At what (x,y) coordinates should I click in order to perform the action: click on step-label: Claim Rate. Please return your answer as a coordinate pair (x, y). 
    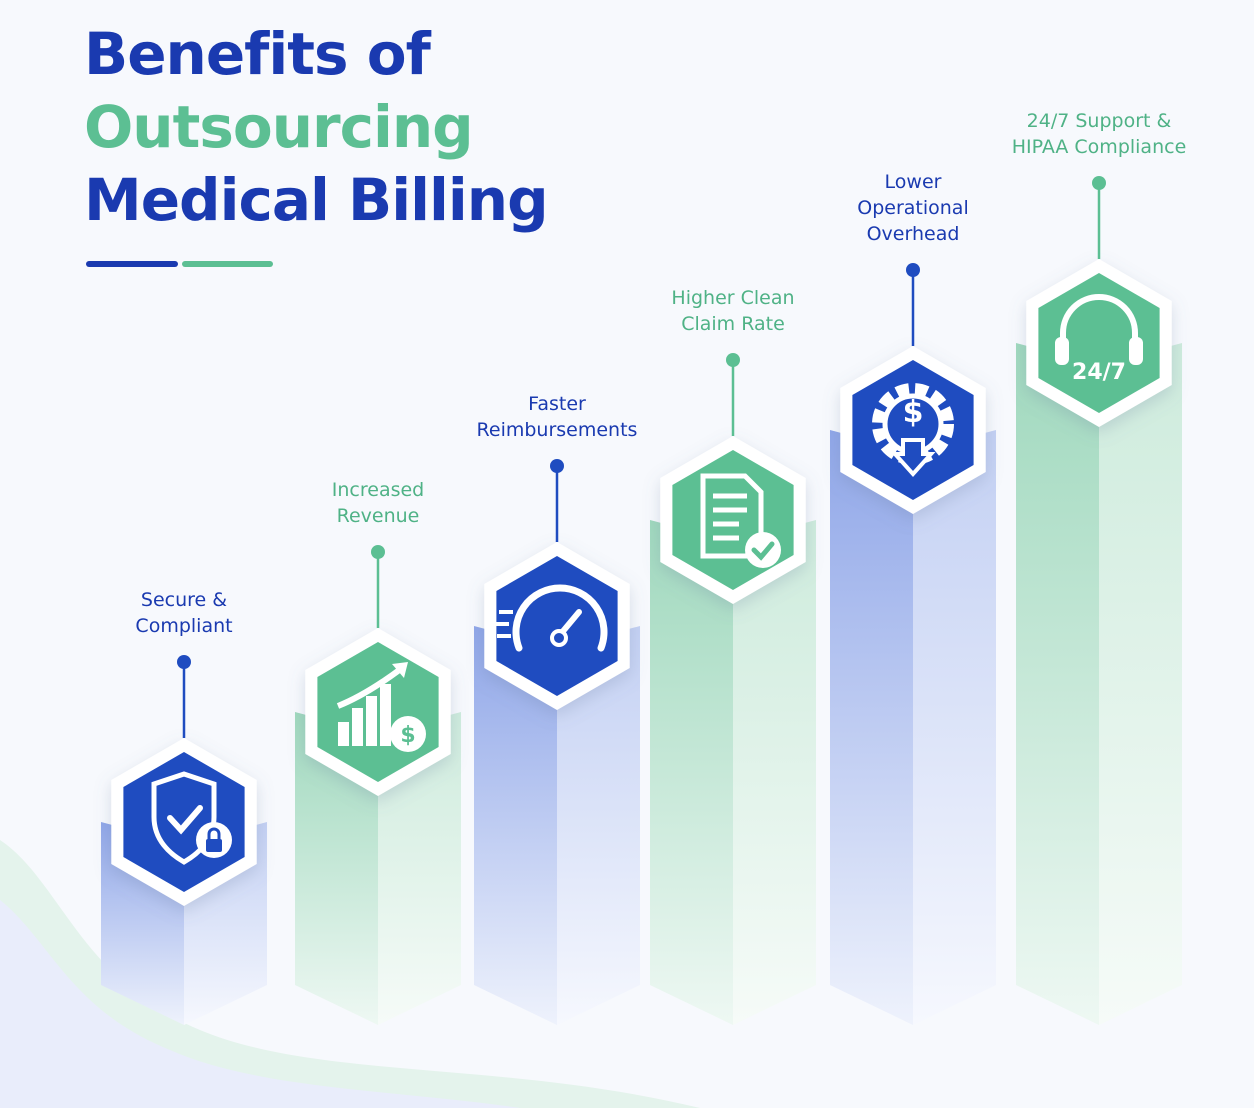
    Looking at the image, I should click on (733, 324).